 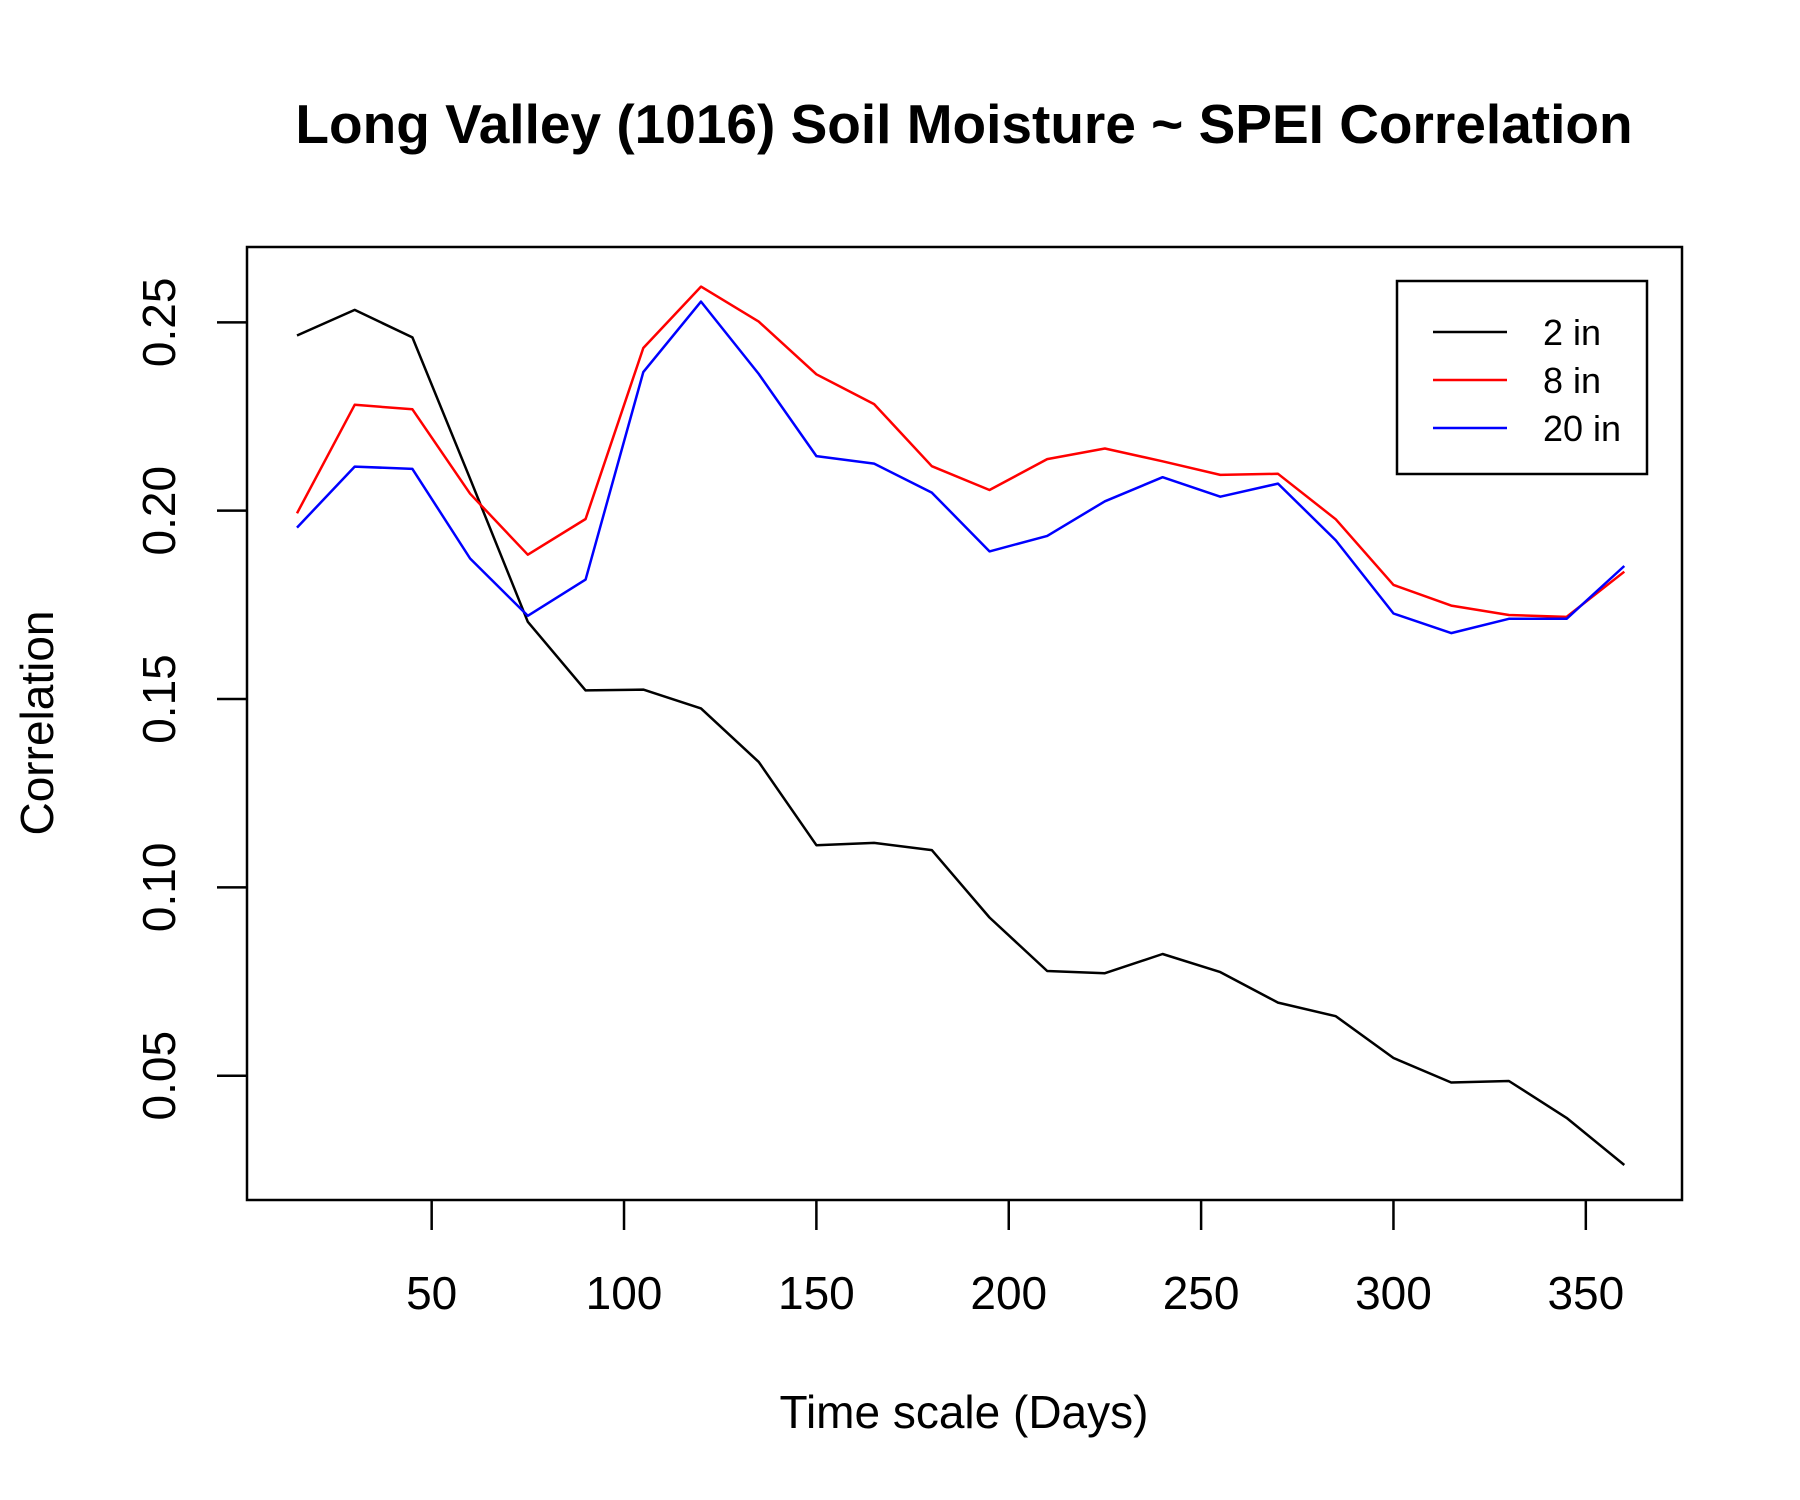 I want to click on y-tick-label: 0.20, so click(x=159, y=511).